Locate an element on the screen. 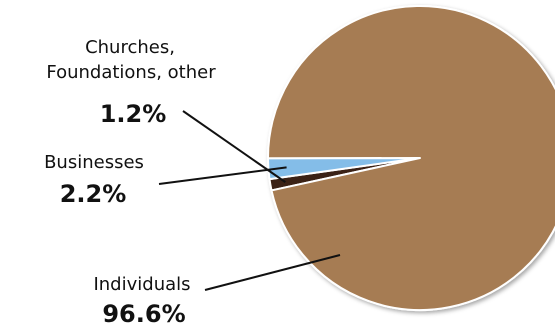 The height and width of the screenshot is (326, 555). label-individuals: Individuals is located at coordinates (141, 284).